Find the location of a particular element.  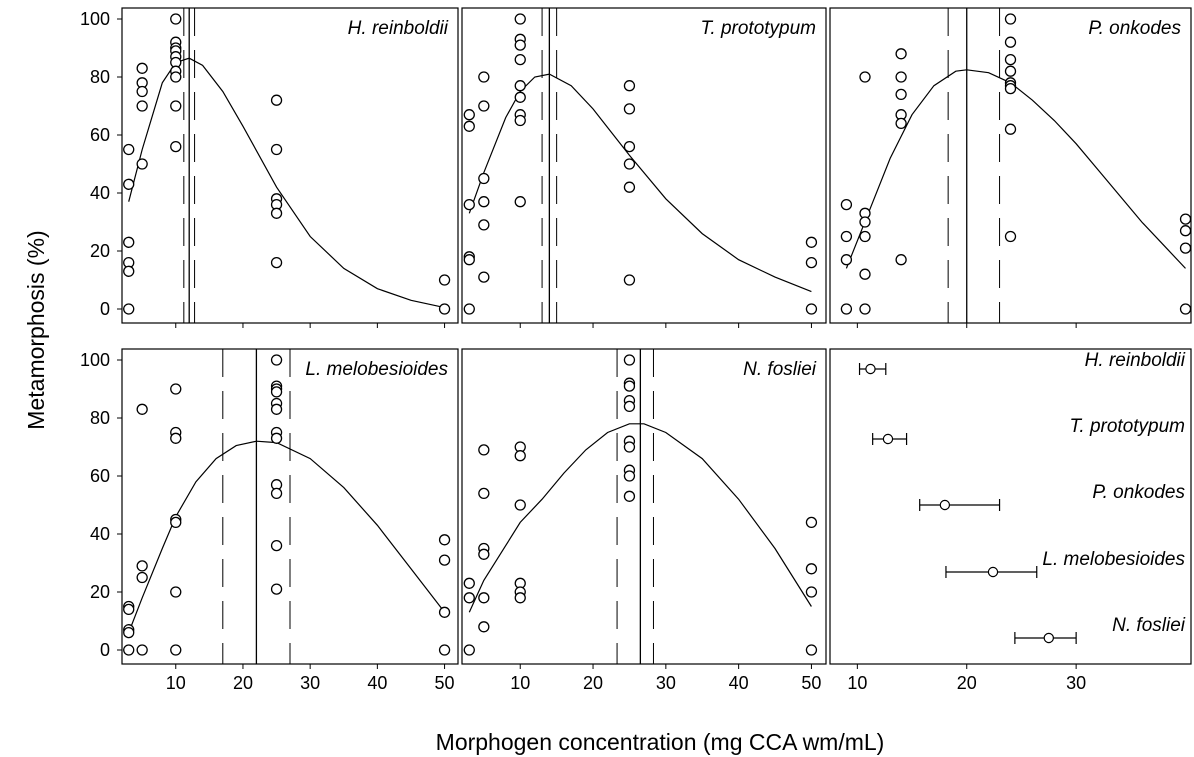

panel-1: 0 20 40 60 80 100 H. reinboldii is located at coordinates (269, 167).